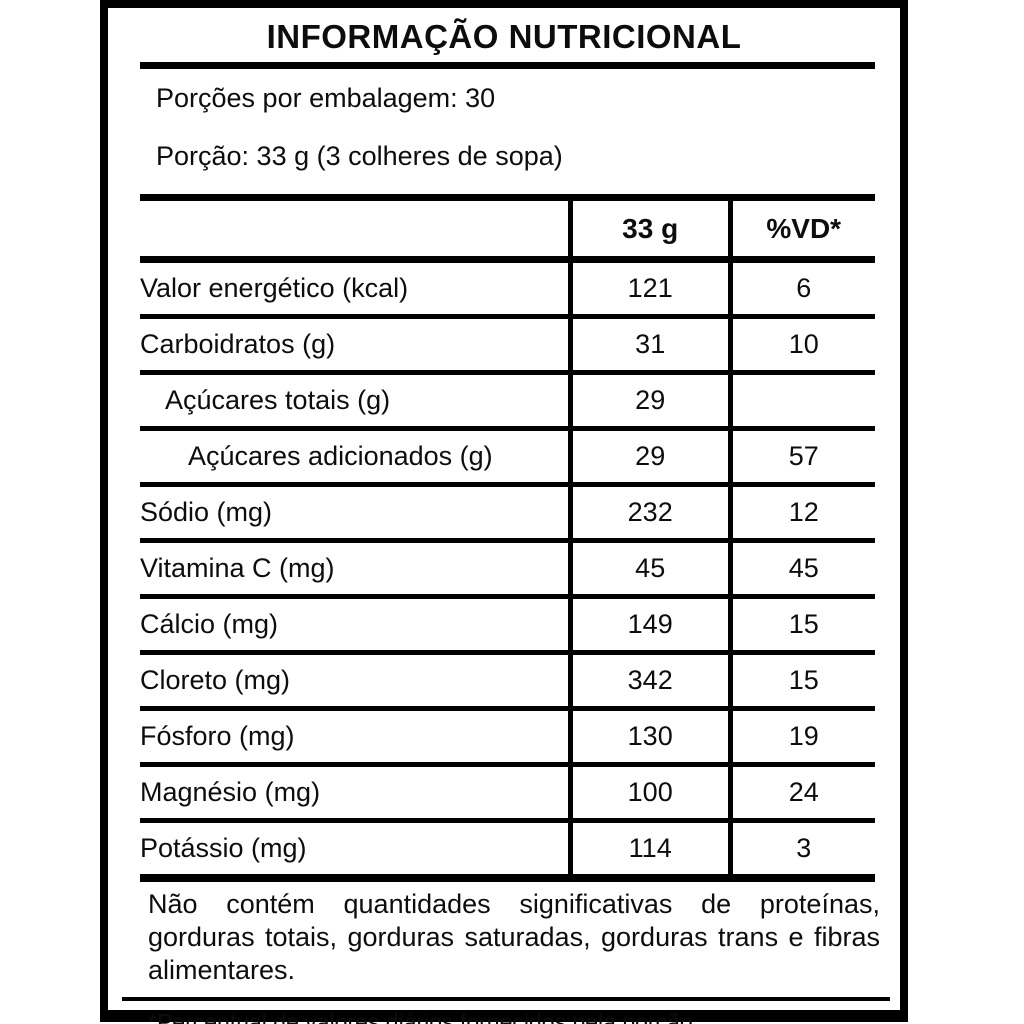 The width and height of the screenshot is (1024, 1024). I want to click on nutrient-vd: 3, so click(801, 850).